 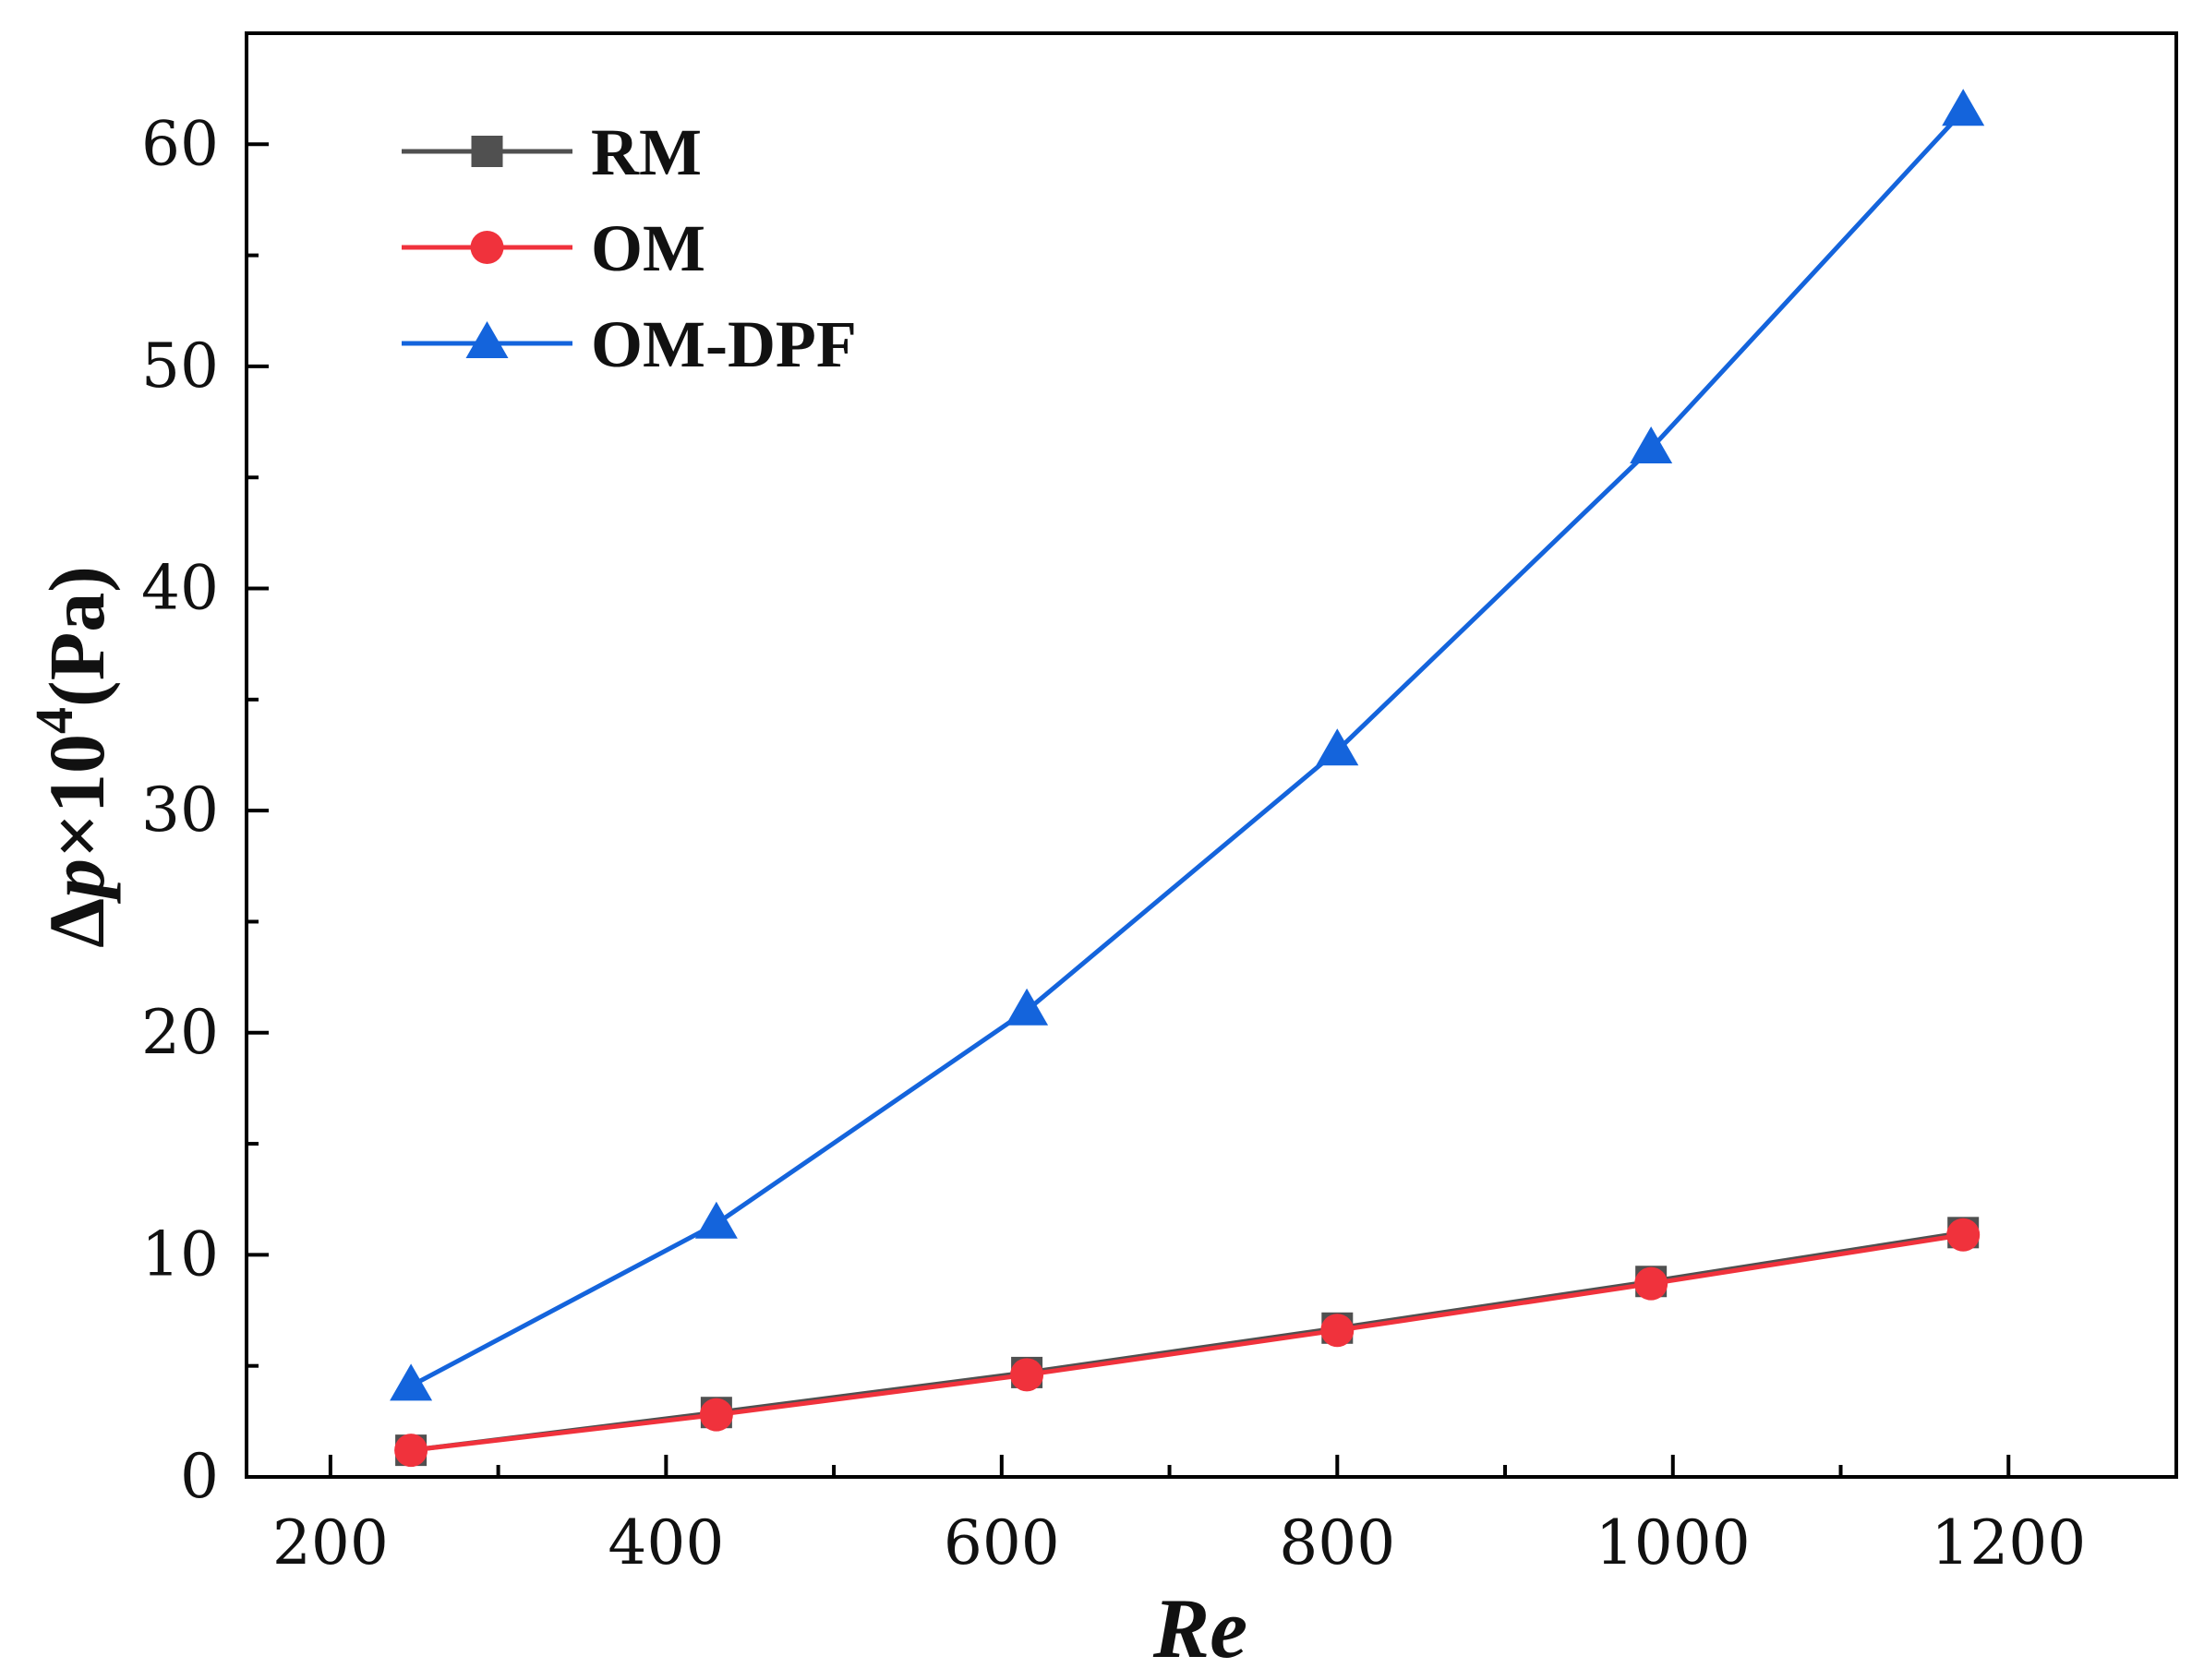 What do you see at coordinates (180, 1254) in the screenshot?
I see `y-tick-label-1: 10` at bounding box center [180, 1254].